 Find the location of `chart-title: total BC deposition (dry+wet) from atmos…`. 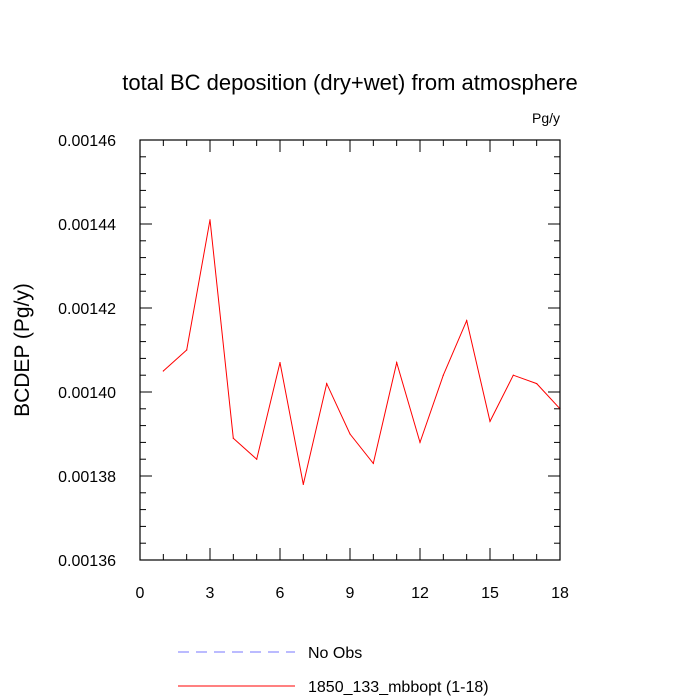

chart-title: total BC deposition (dry+wet) from atmos… is located at coordinates (349, 82).